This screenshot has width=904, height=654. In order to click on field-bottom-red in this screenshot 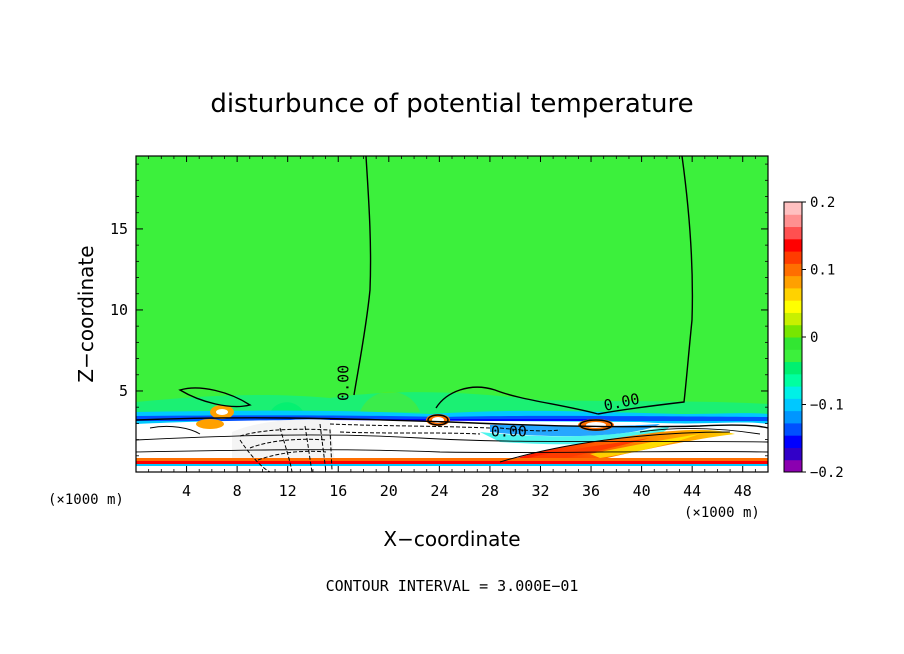, I will do `click(452, 462)`.